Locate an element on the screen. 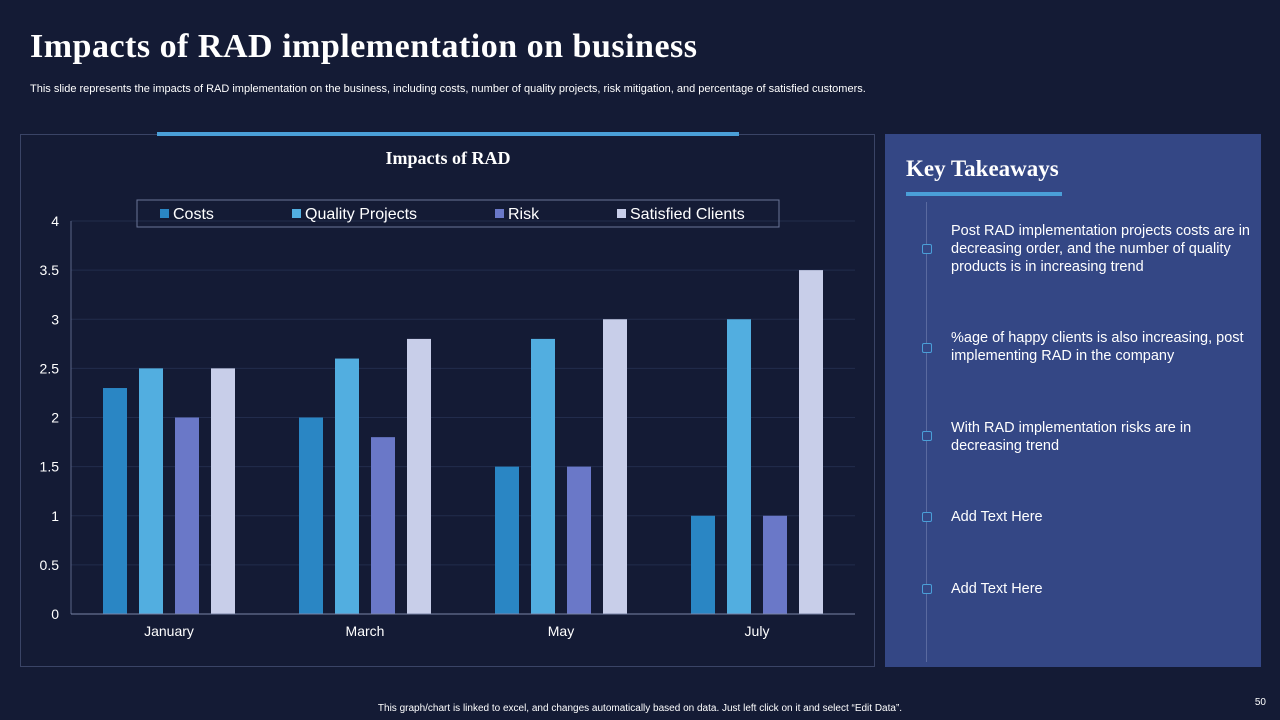 The width and height of the screenshot is (1280, 720). y-tick-label: 2.5 is located at coordinates (50, 368).